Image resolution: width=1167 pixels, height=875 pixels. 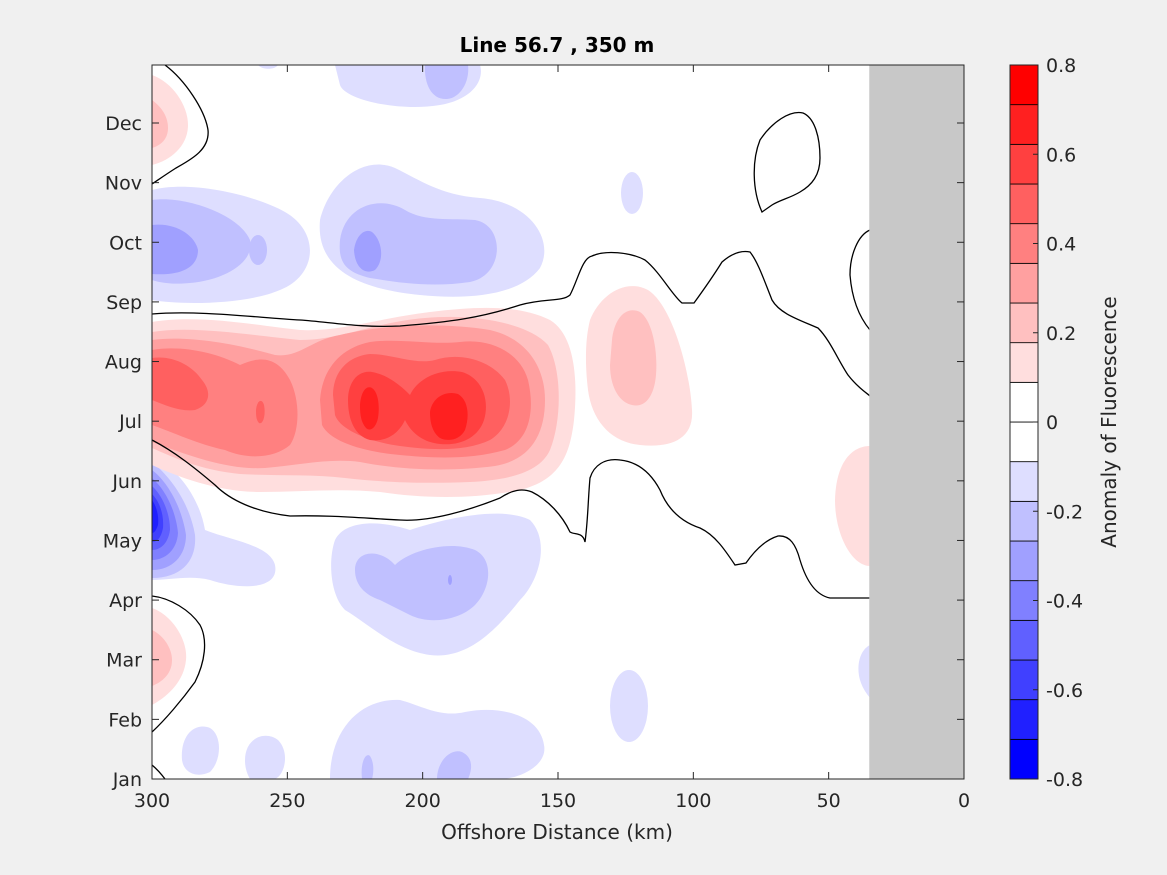 I want to click on x-tick-label: 200, so click(x=423, y=801).